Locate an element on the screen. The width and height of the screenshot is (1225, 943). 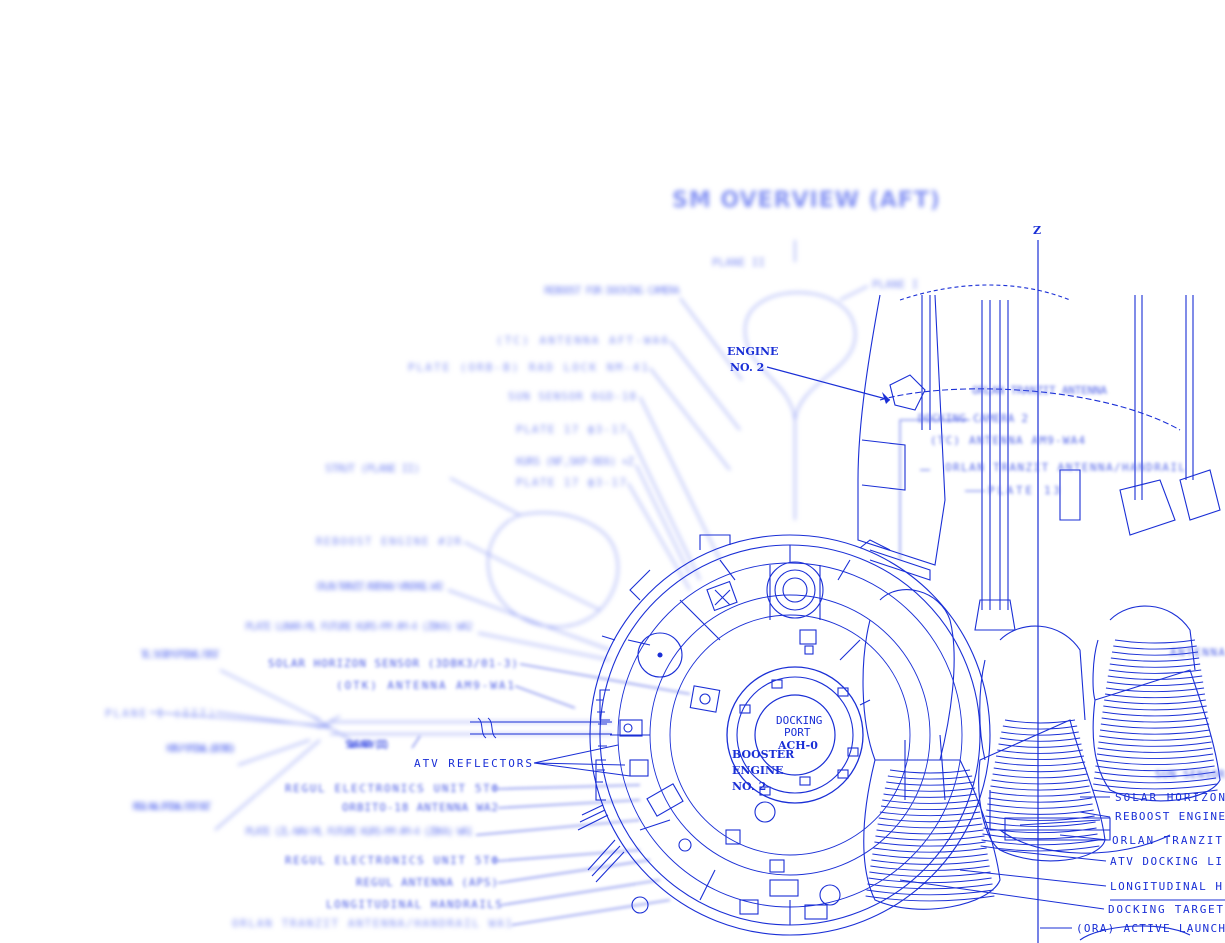
plane-1-label: PLANE I is located at coordinates (895, 284).